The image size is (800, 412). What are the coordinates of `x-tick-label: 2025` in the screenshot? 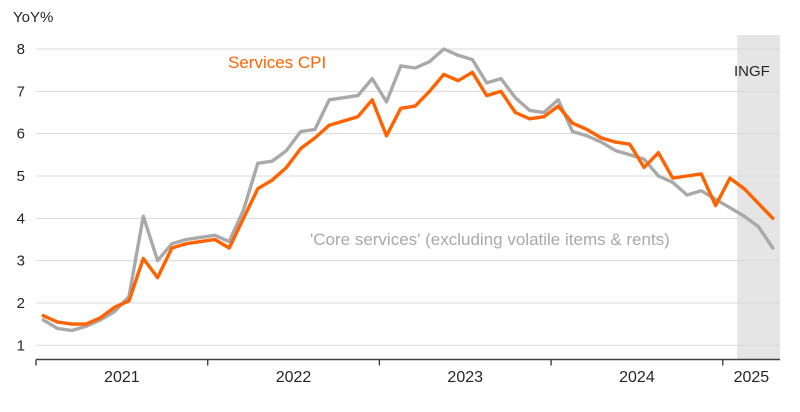 It's located at (752, 377).